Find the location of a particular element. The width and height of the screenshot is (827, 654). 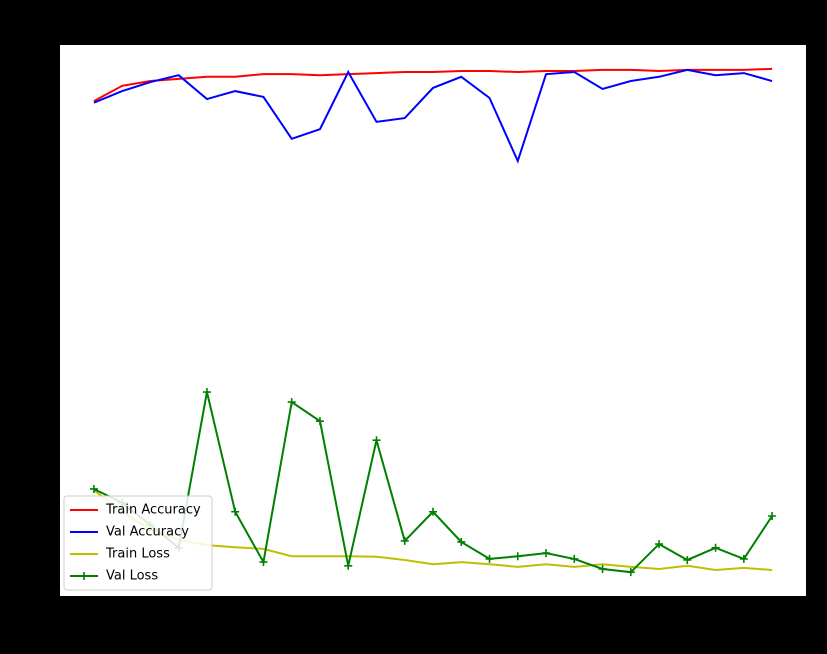

legend-box is located at coordinates (138, 543).